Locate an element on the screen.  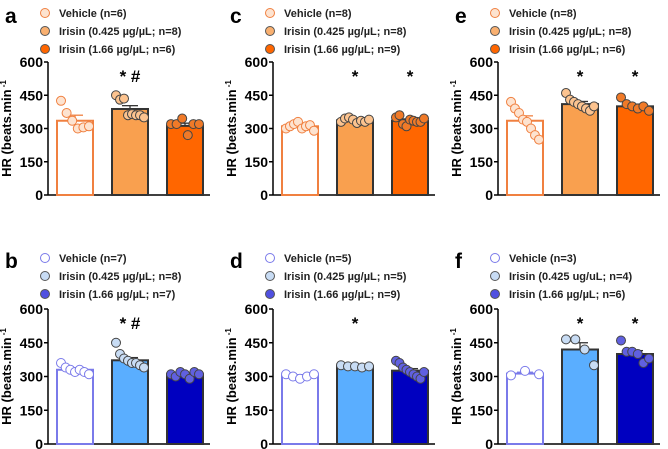
legend-label: Vehicle (n=7) is located at coordinates (93, 259).